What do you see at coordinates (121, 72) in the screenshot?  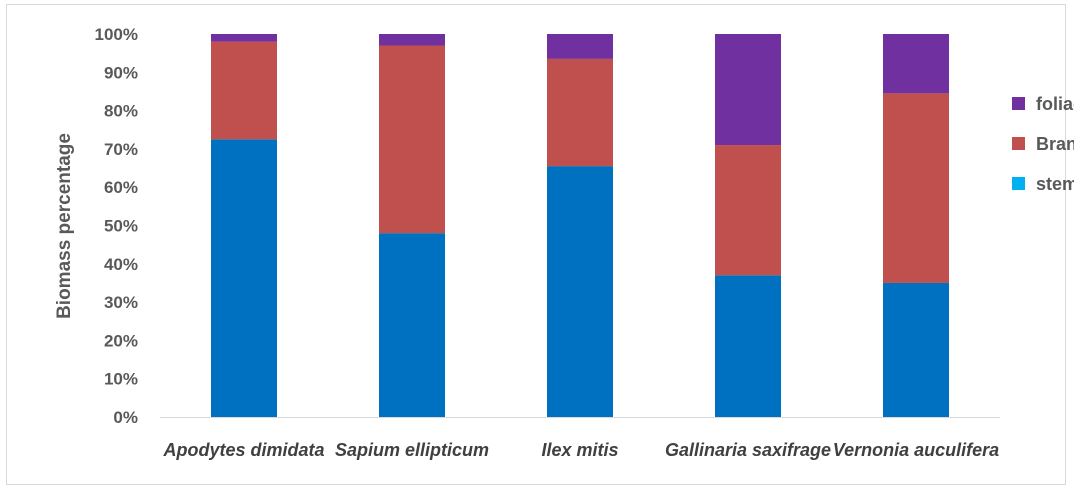 I see `y-tick-label: 90%` at bounding box center [121, 72].